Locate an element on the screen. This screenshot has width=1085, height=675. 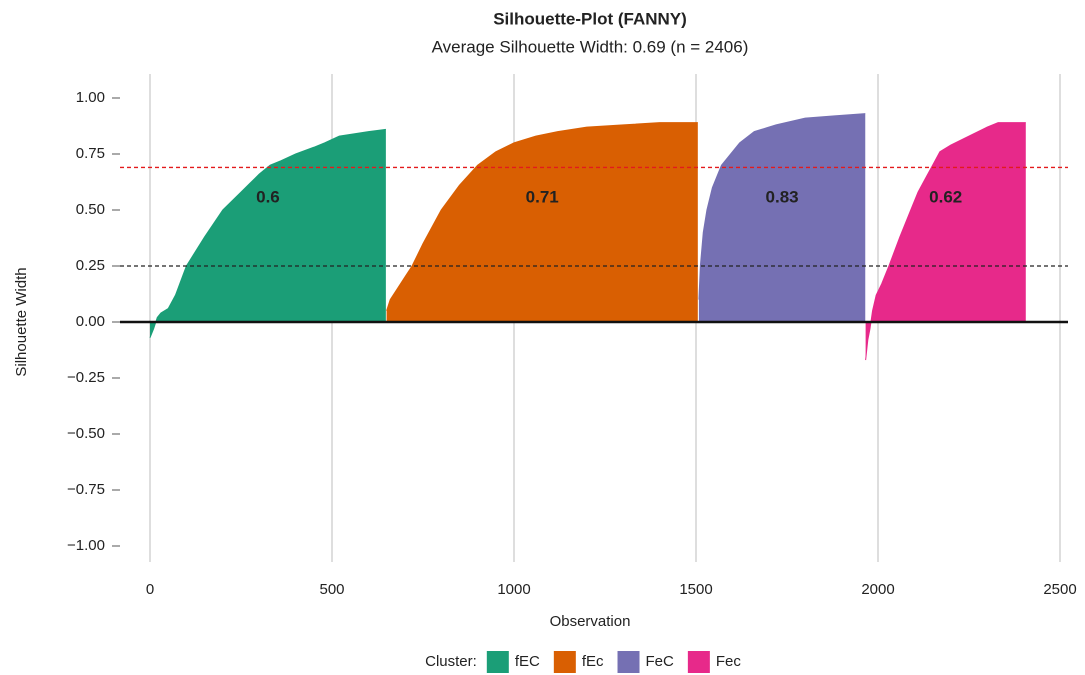
chart-title: Silhouette-Plot (FANNY) is located at coordinates (590, 18).